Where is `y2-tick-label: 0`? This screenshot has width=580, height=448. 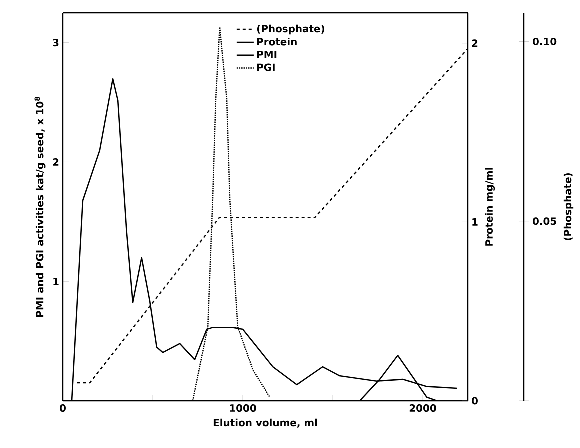
y2-tick-label: 0 is located at coordinates (475, 401).